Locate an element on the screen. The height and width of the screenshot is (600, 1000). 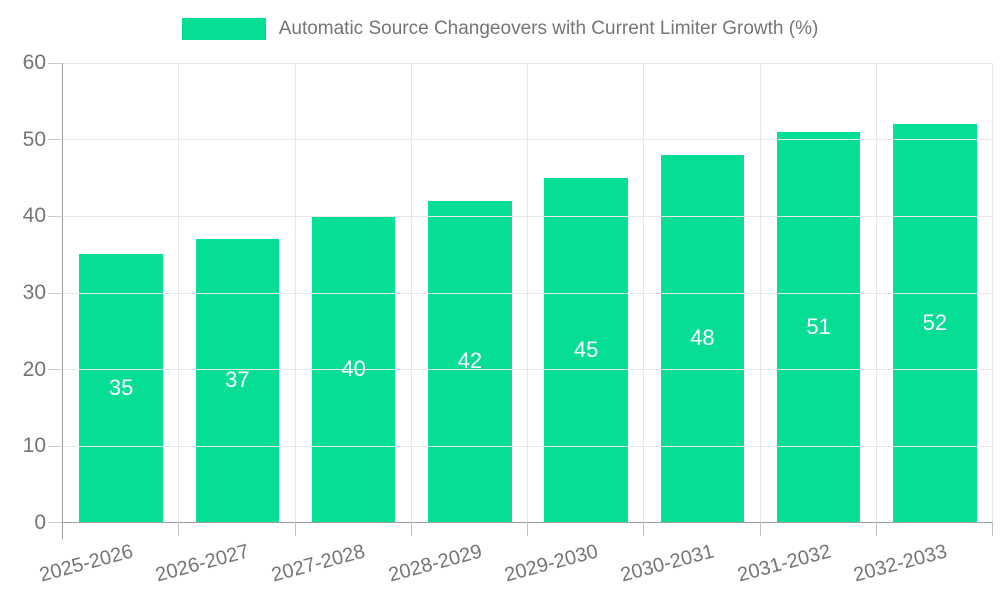
bar-2028-2029: 42 is located at coordinates (470, 361).